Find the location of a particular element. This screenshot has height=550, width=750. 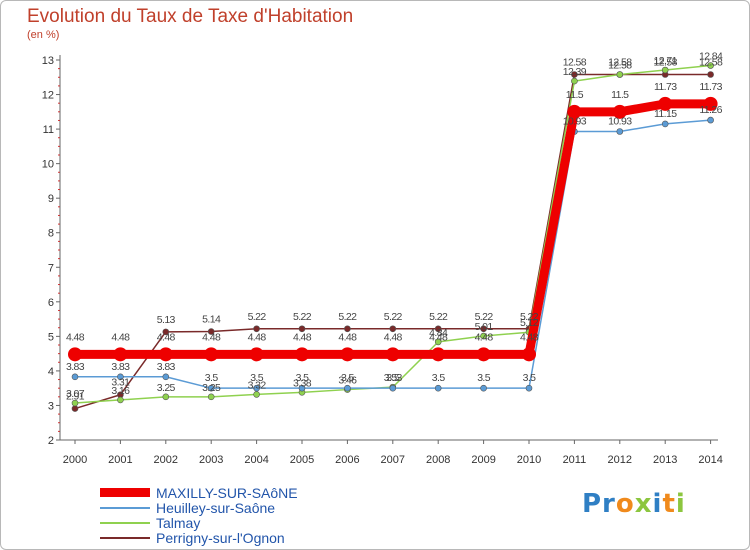

data-point-s0-2008 is located at coordinates (438, 354).